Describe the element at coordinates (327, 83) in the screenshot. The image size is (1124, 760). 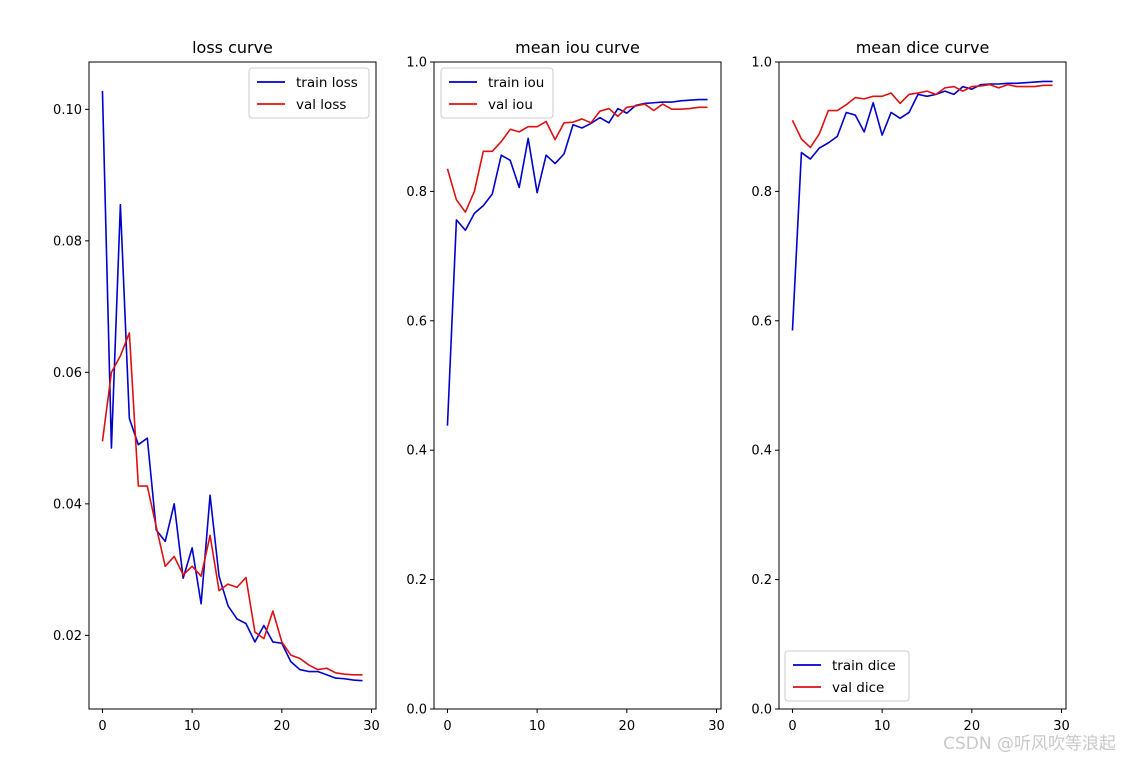
I see `legend-label: train loss` at that location.